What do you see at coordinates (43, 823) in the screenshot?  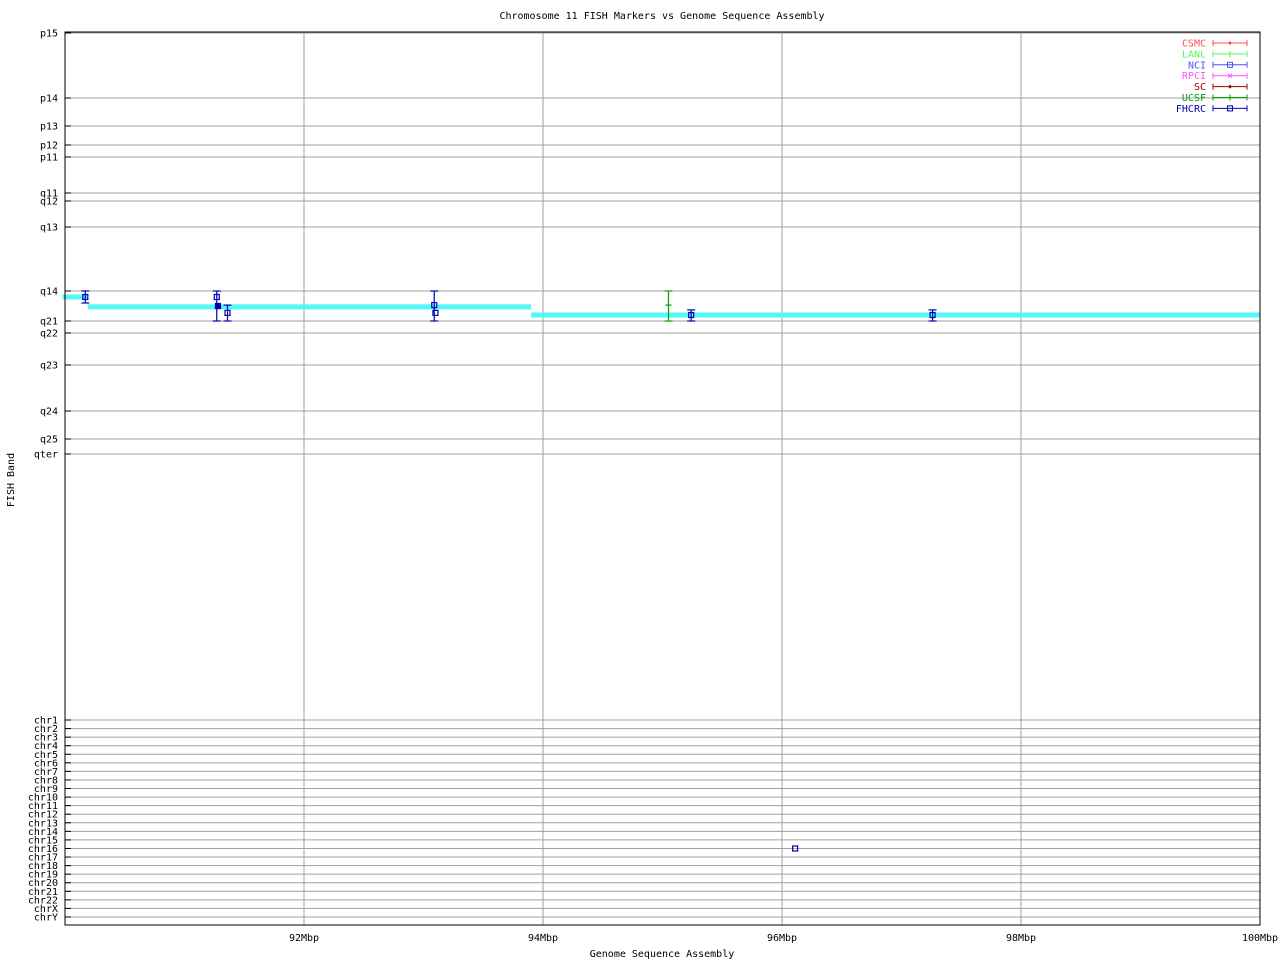 I see `y-tick-label: chr13` at bounding box center [43, 823].